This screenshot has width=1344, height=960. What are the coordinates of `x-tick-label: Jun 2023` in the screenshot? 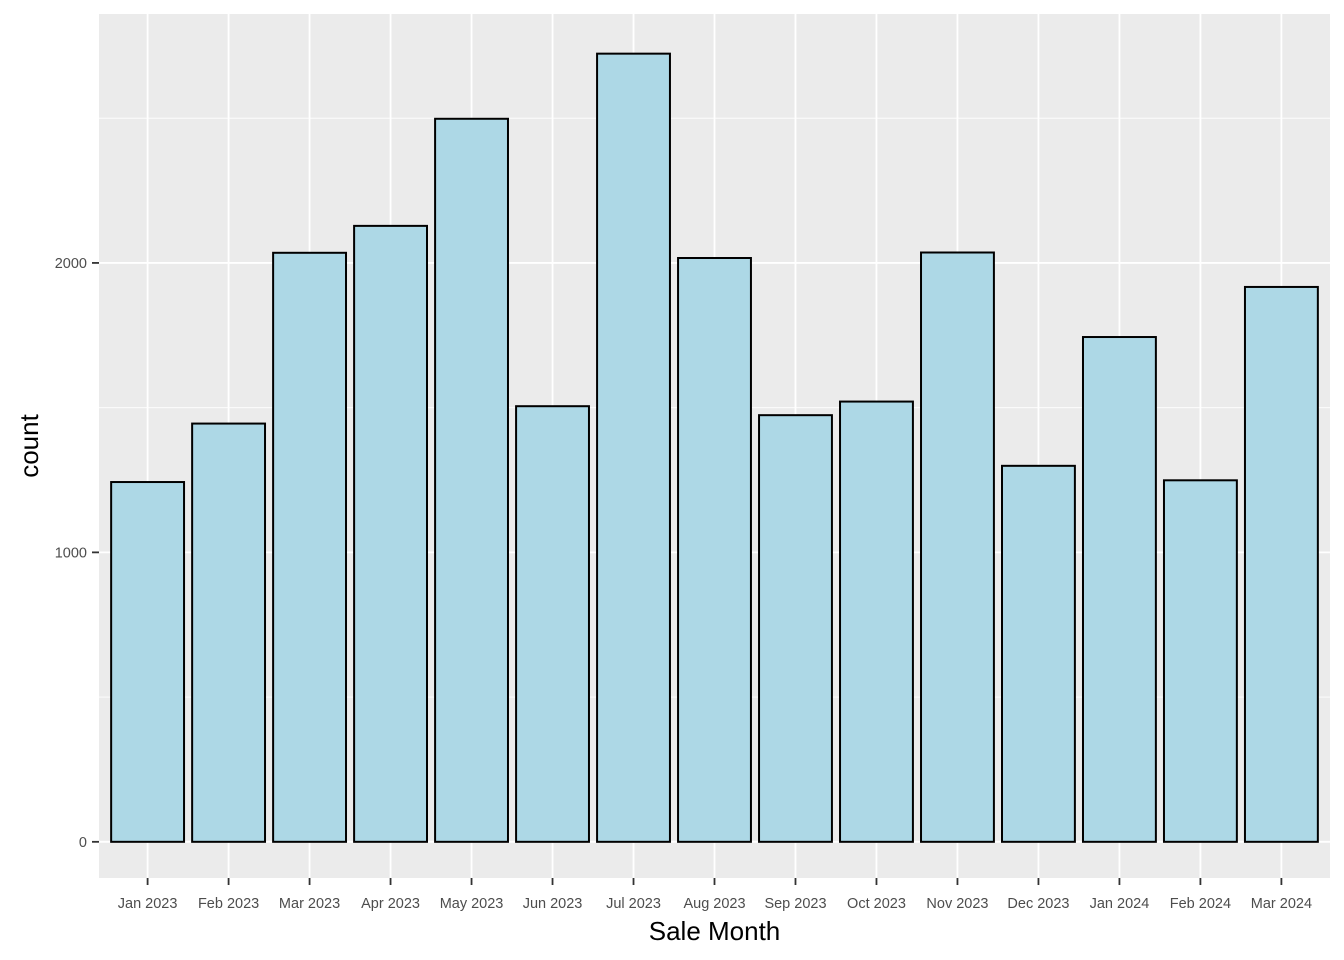 It's located at (553, 904).